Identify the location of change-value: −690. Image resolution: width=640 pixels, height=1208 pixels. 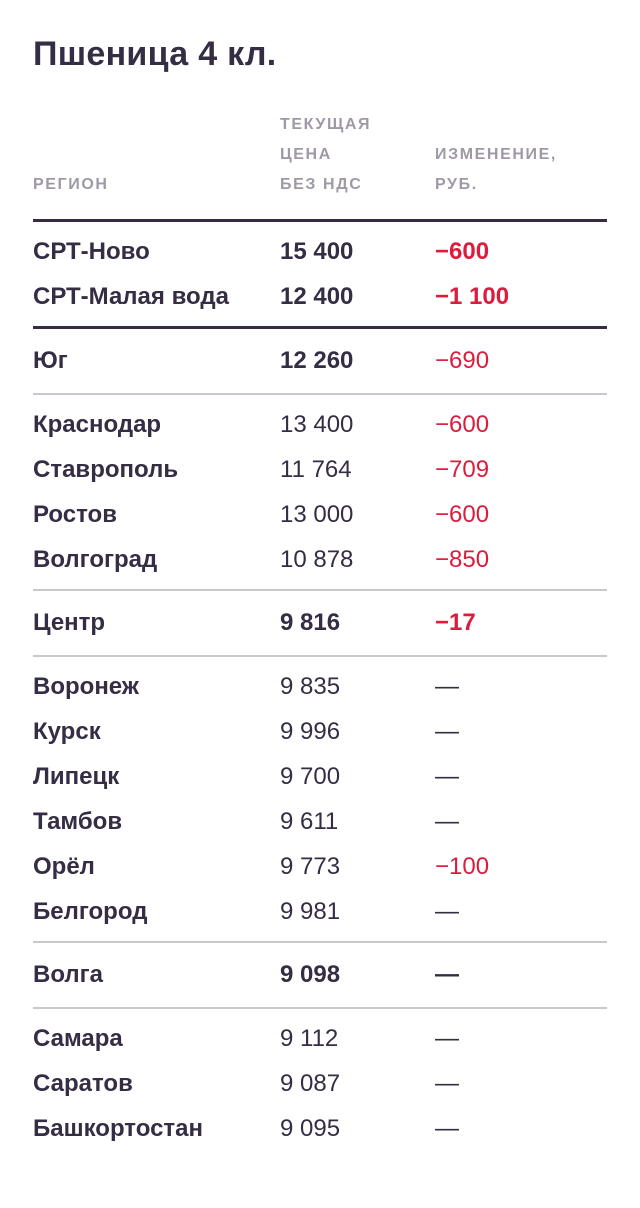
(462, 360).